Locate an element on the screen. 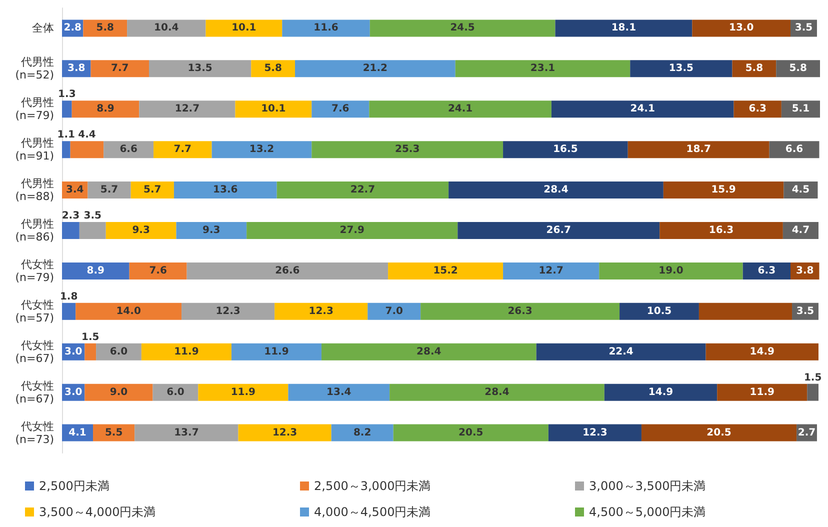  data-label: 6.0 is located at coordinates (175, 392).